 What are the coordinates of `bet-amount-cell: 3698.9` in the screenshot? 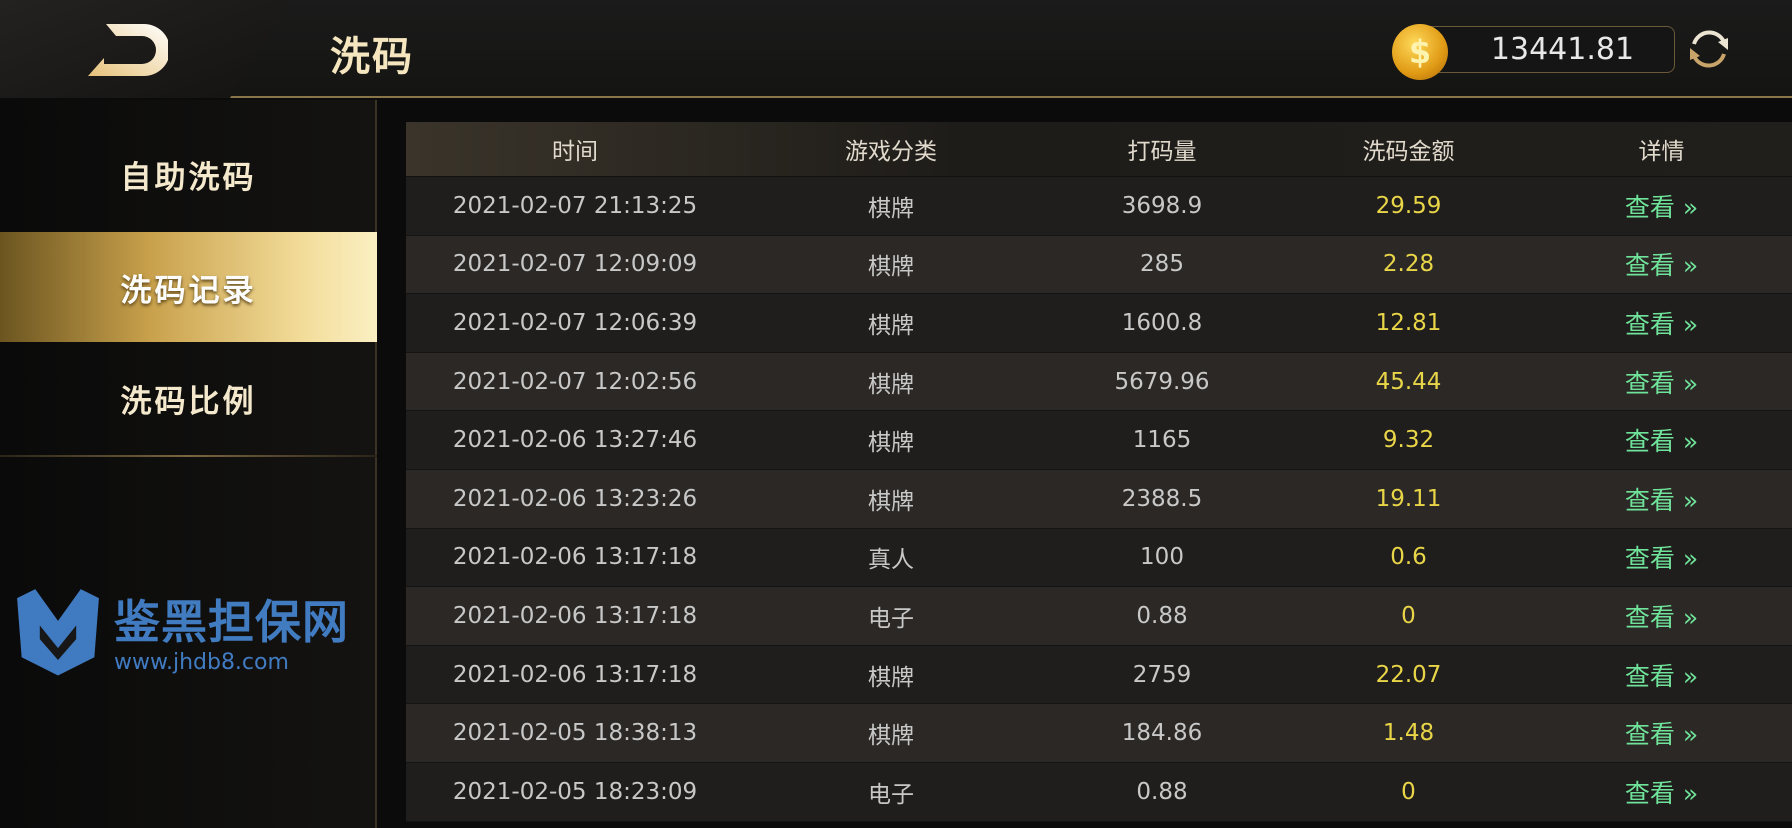 It's located at (1162, 205).